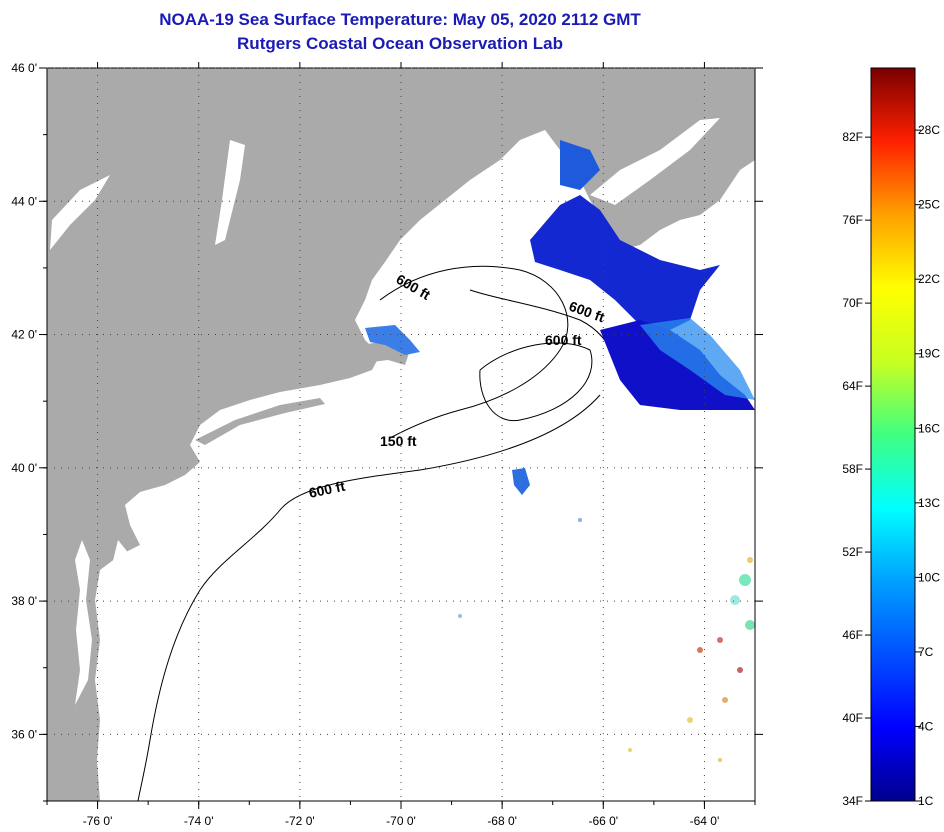 This screenshot has height=832, width=944. I want to click on colorbar, so click(893, 434).